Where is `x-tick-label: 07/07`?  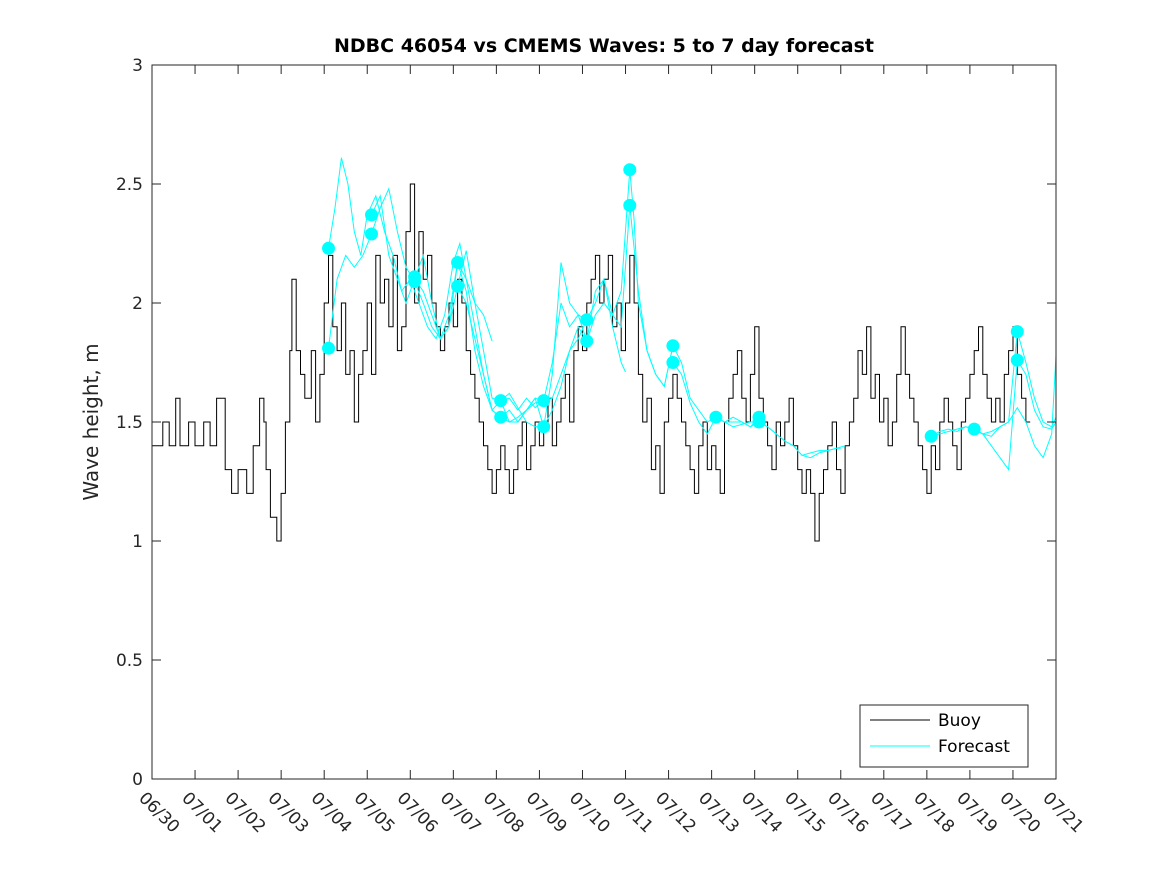 x-tick-label: 07/07 is located at coordinates (460, 812).